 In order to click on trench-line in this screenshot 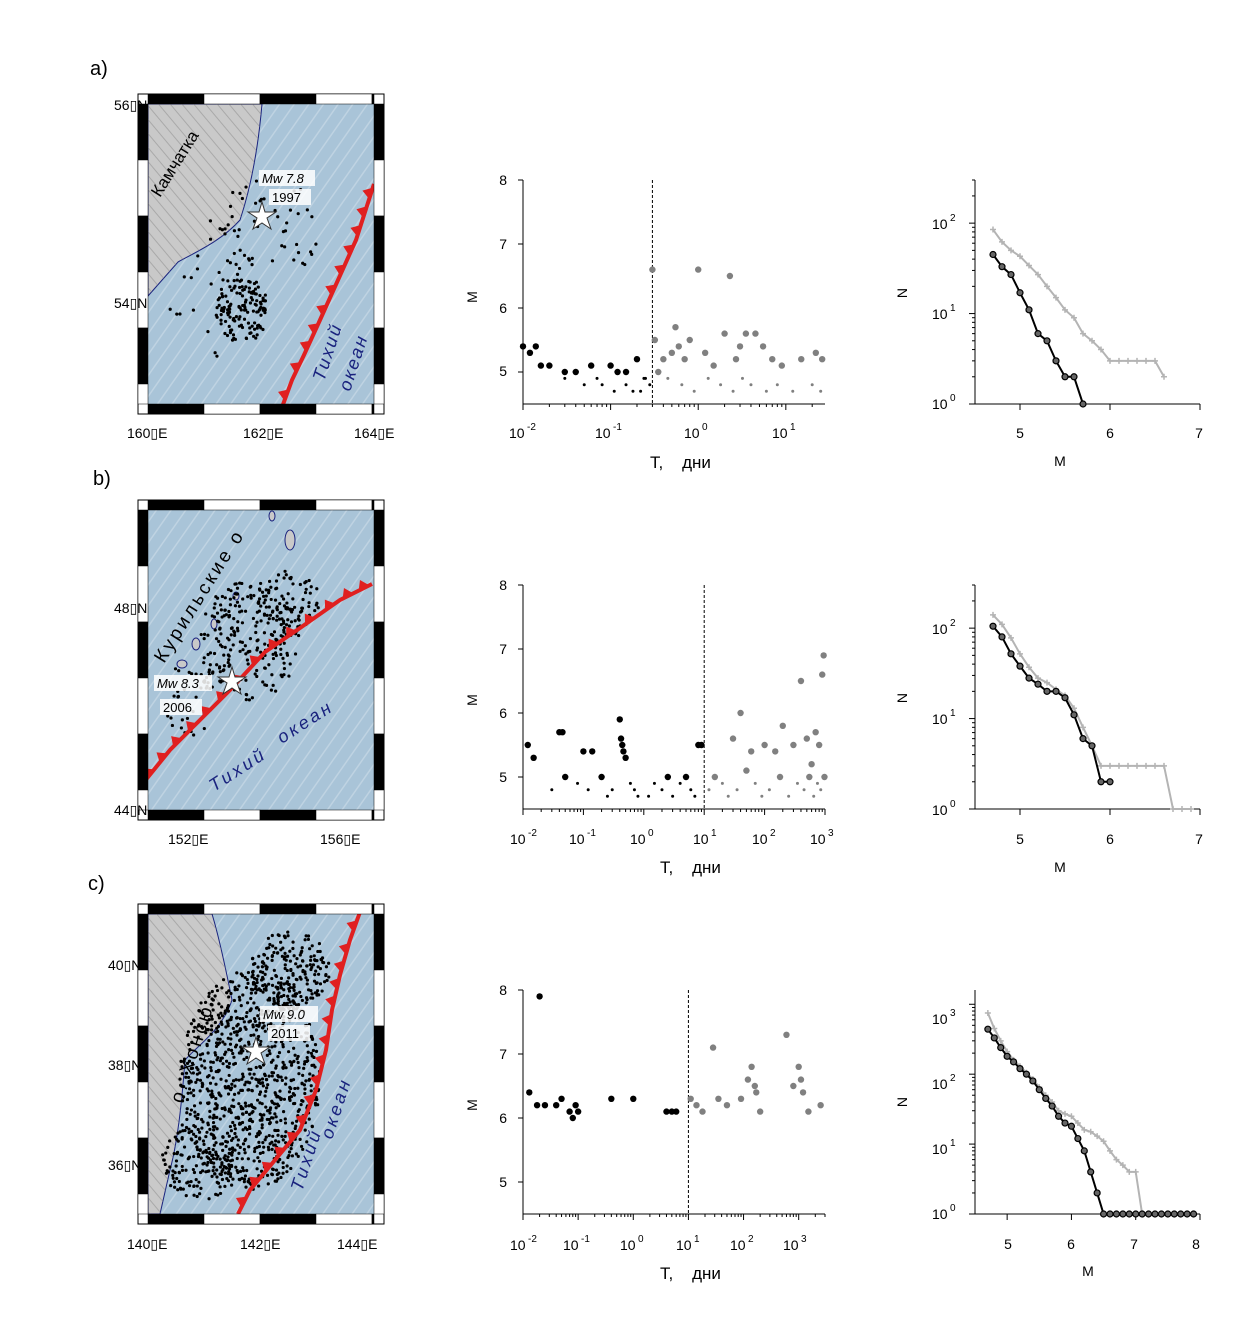, I will do `click(327, 297)`.